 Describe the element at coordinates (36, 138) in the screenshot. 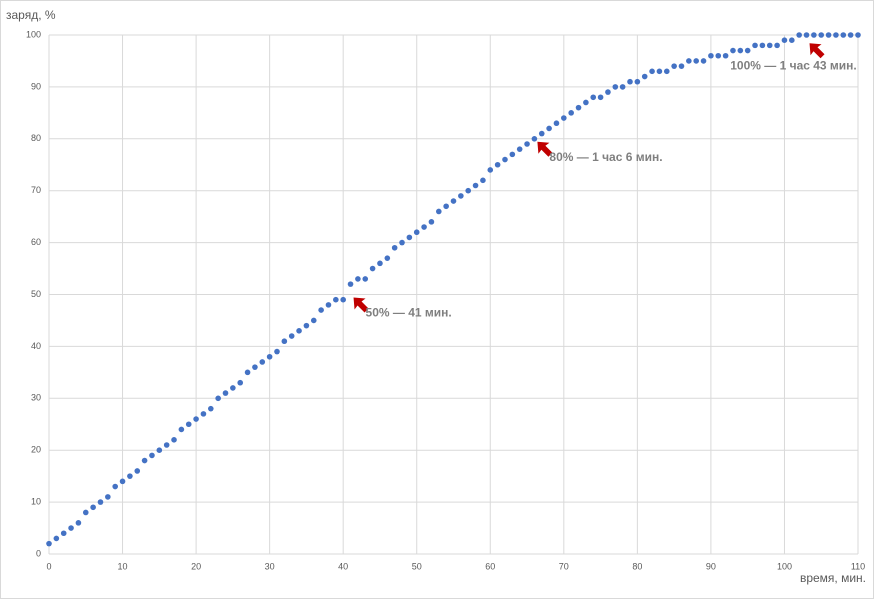

I see `y-tick-label: 80` at that location.